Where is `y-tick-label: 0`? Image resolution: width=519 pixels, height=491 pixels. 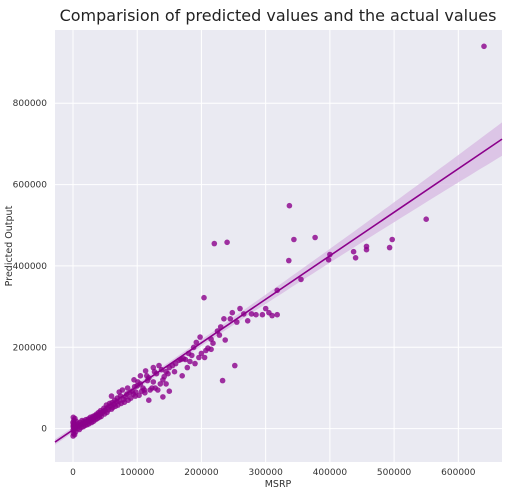 y-tick-label: 0 is located at coordinates (44, 430).